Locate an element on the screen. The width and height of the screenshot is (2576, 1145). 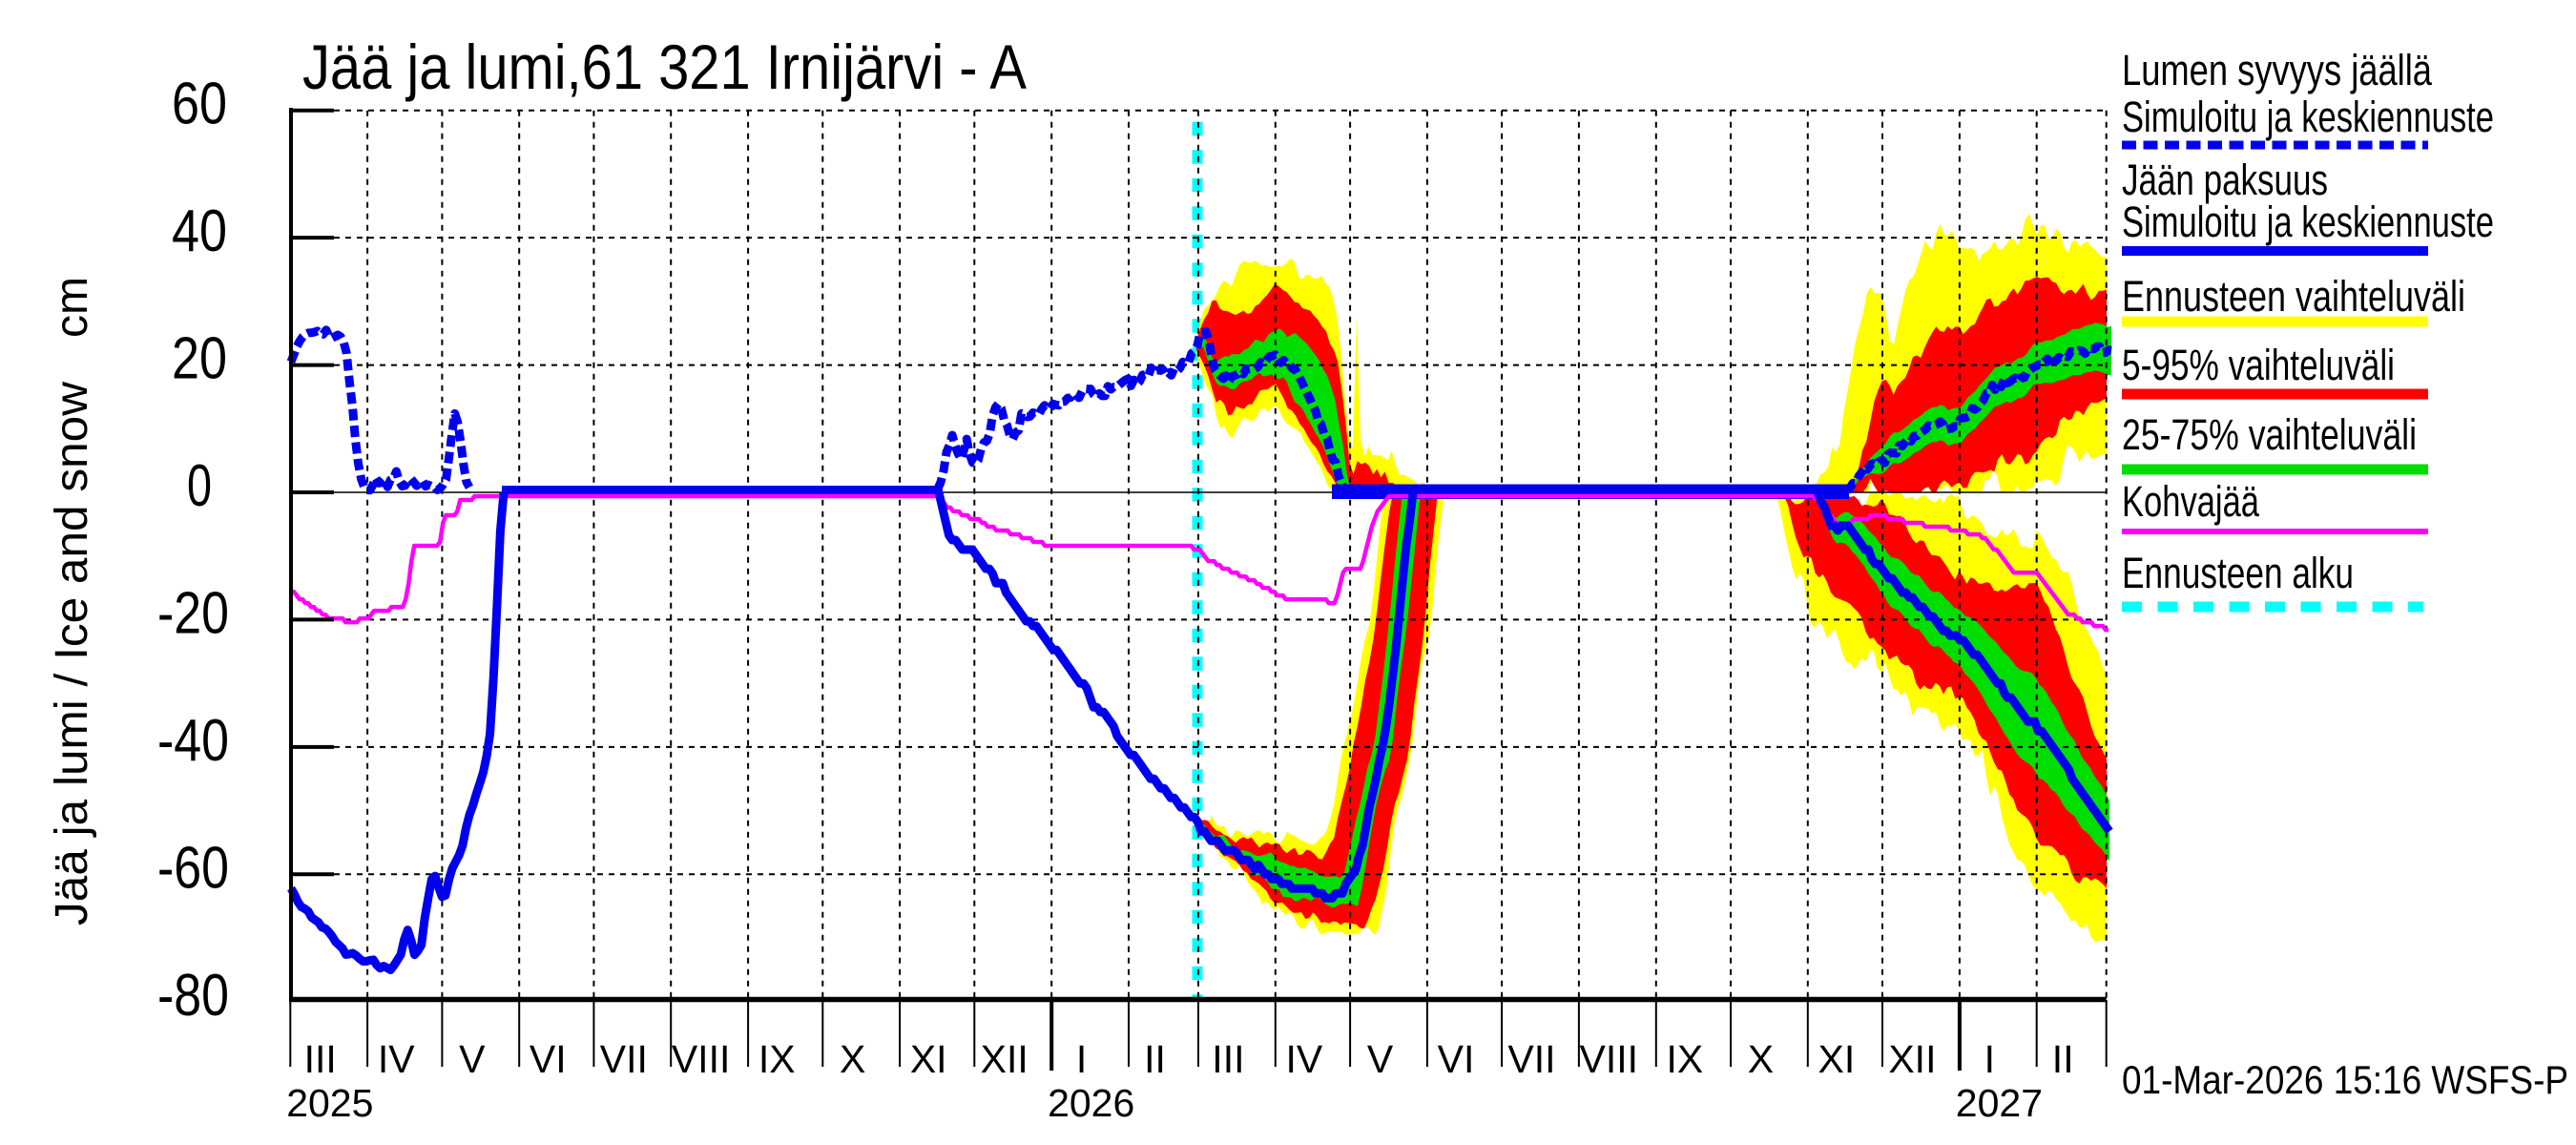
svg-text: 20 is located at coordinates (199, 359).